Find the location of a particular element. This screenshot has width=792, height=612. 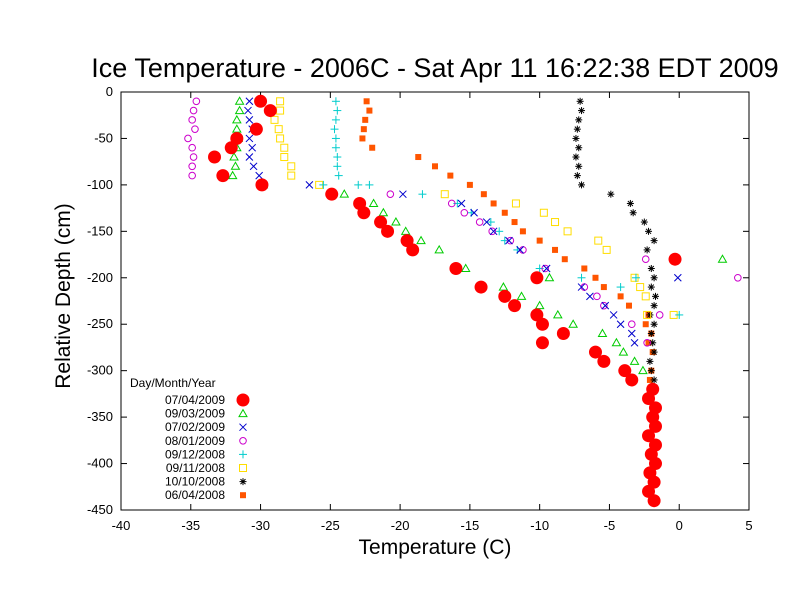

legend-label: 09/12/2008 is located at coordinates (195, 454).